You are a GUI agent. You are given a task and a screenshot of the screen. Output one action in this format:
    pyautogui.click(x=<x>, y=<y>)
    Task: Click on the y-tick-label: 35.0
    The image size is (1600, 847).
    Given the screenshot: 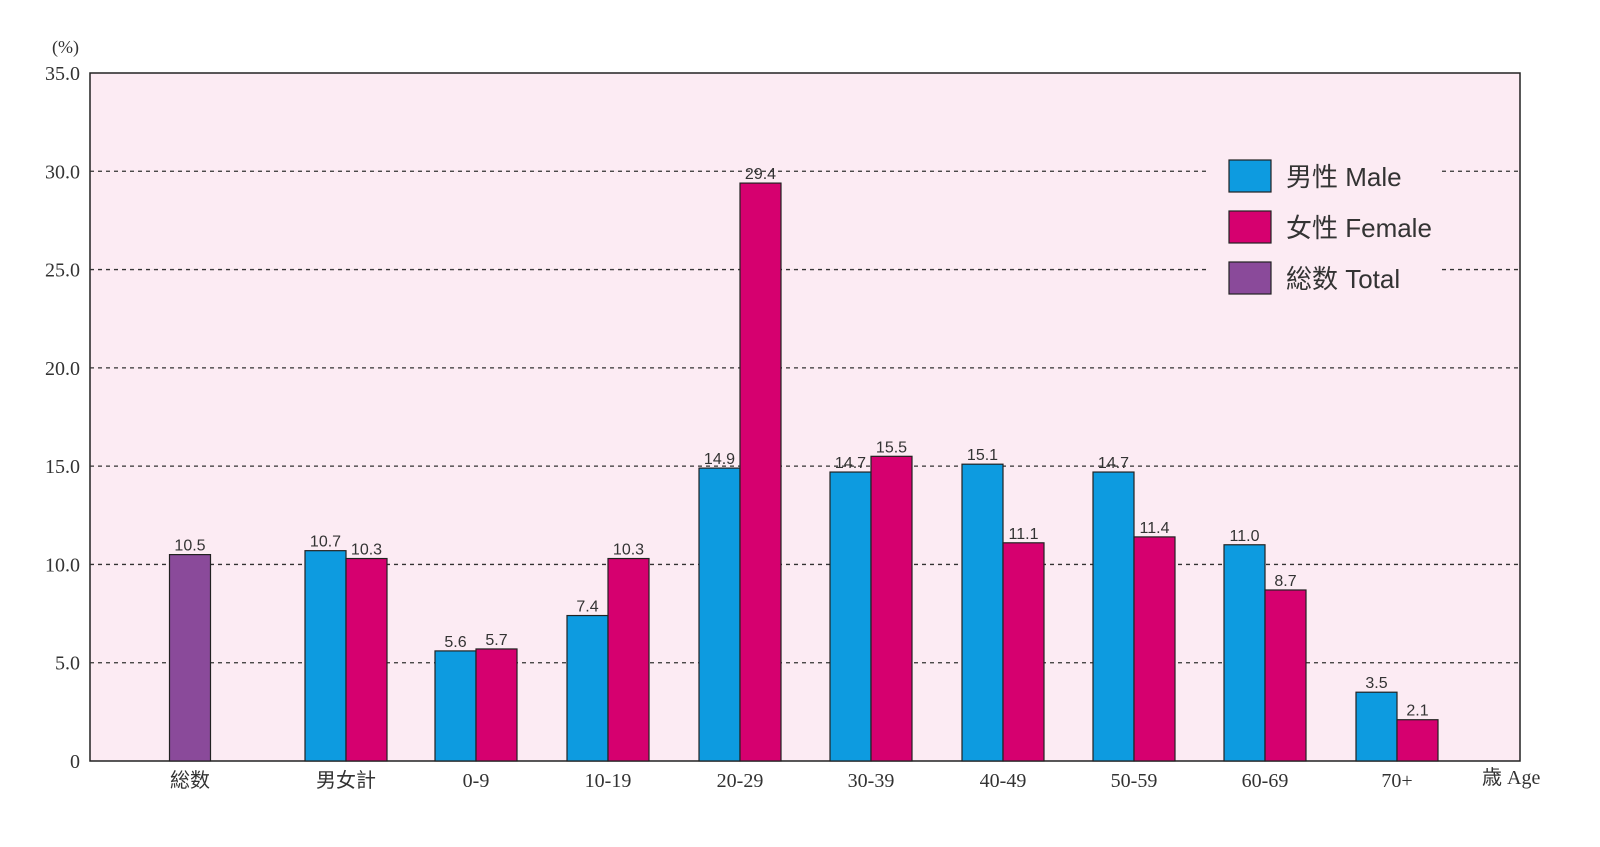 What is the action you would take?
    pyautogui.click(x=62, y=74)
    